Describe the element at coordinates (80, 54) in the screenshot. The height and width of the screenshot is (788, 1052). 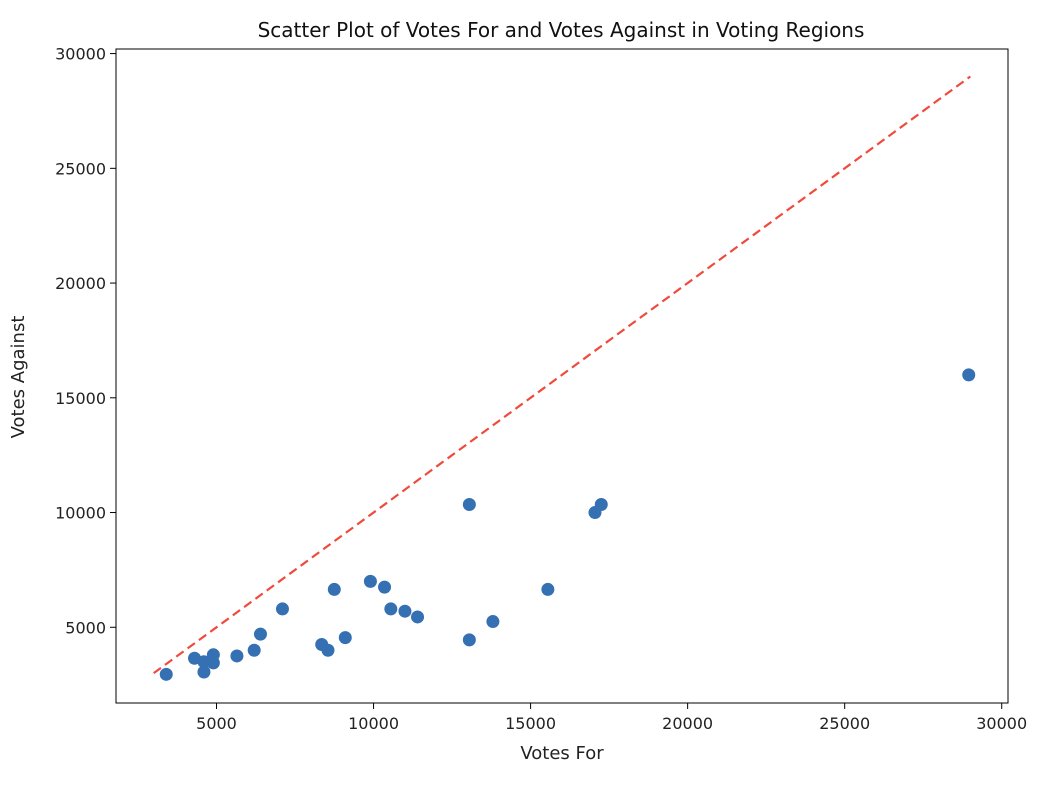
I see `y-tick-label: 30000` at that location.